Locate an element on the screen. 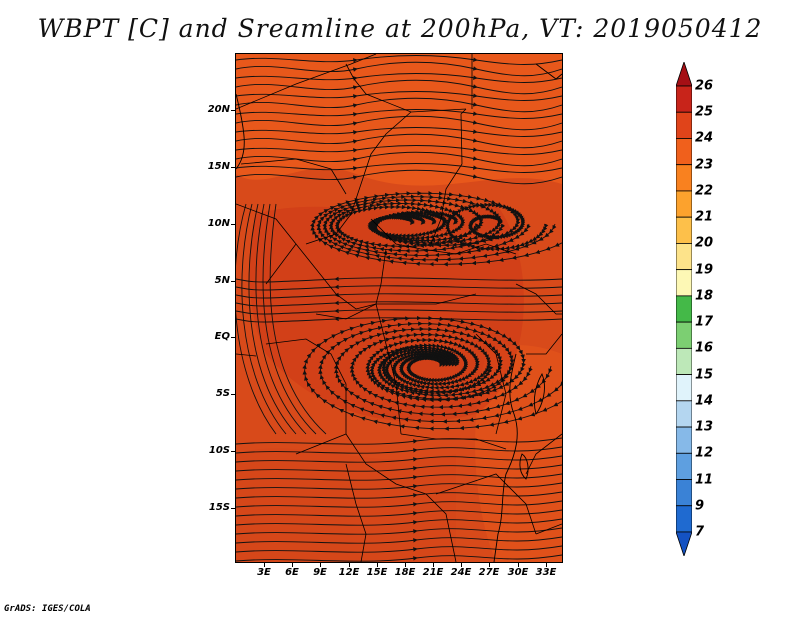  colorbar-label: 21 is located at coordinates (704, 217).